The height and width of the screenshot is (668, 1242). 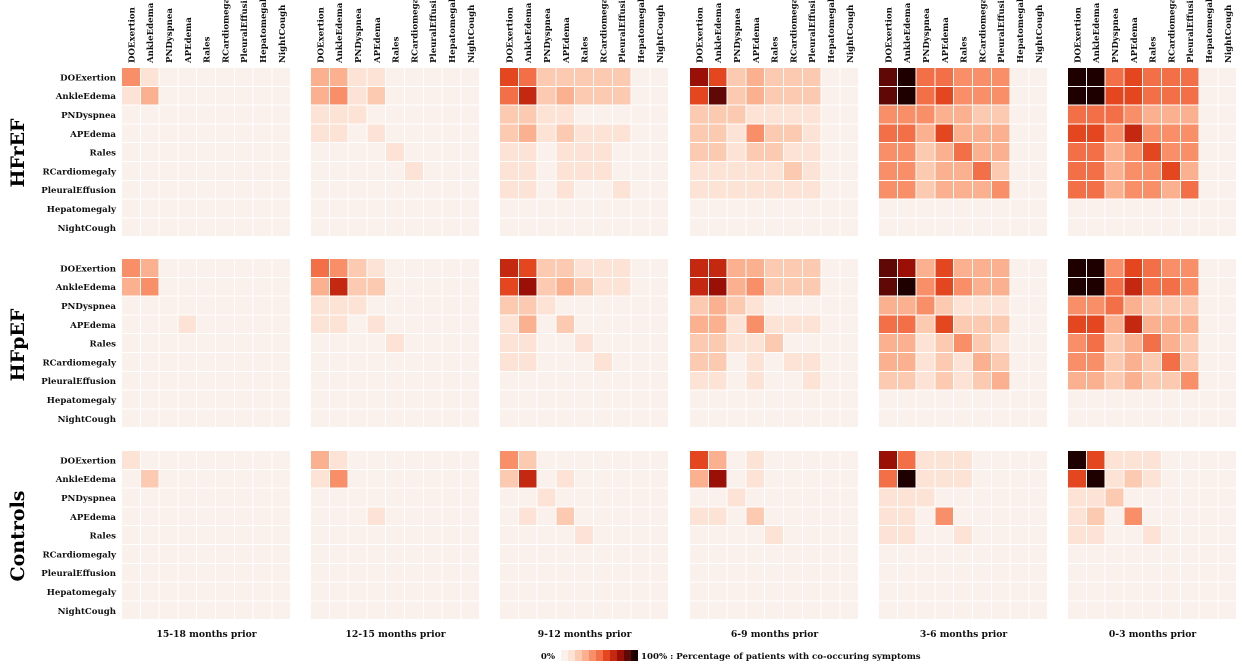 I want to click on cell-rales-apedema, so click(x=1133, y=535).